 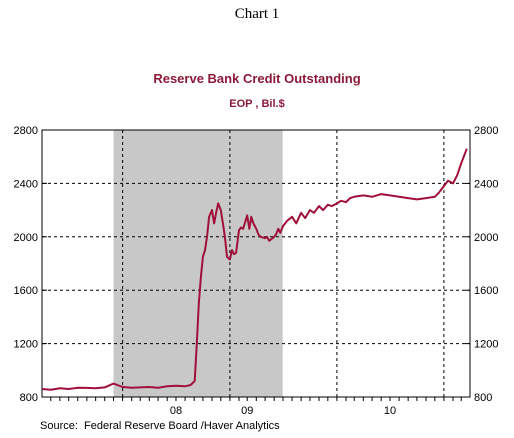 What do you see at coordinates (176, 411) in the screenshot?
I see `x-tick-label: 08` at bounding box center [176, 411].